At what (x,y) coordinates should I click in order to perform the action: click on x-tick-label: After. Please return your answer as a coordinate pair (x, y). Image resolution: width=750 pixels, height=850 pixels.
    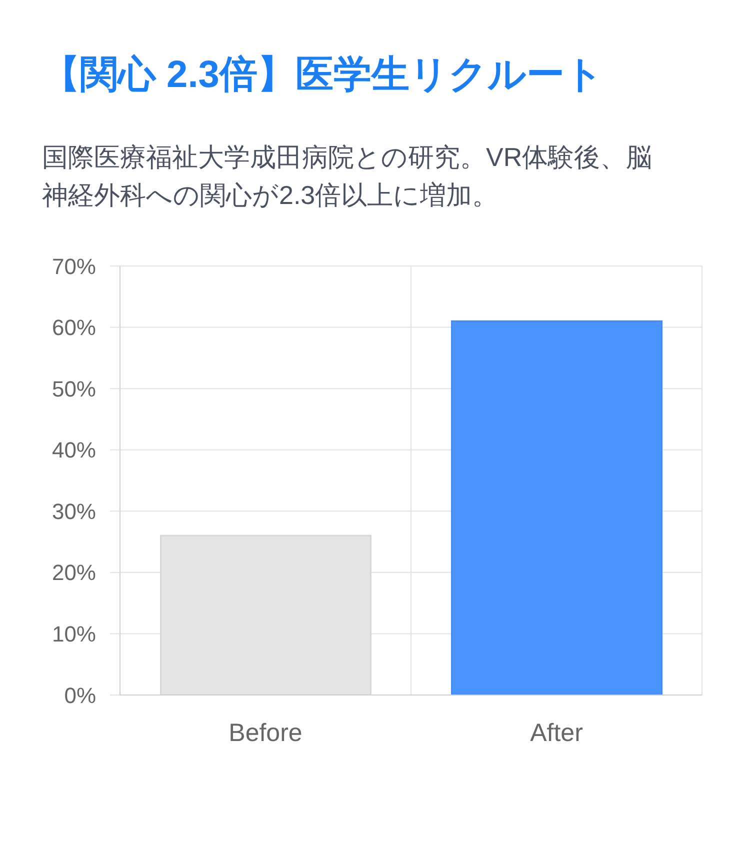
    Looking at the image, I should click on (556, 732).